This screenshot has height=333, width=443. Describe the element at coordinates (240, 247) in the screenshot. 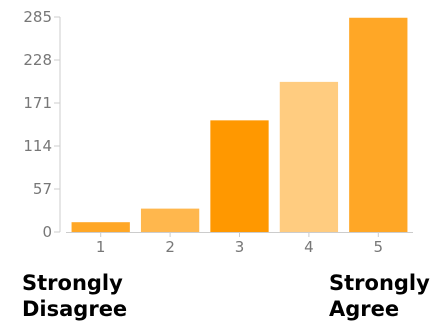

I see `x-tick-label: 3` at that location.